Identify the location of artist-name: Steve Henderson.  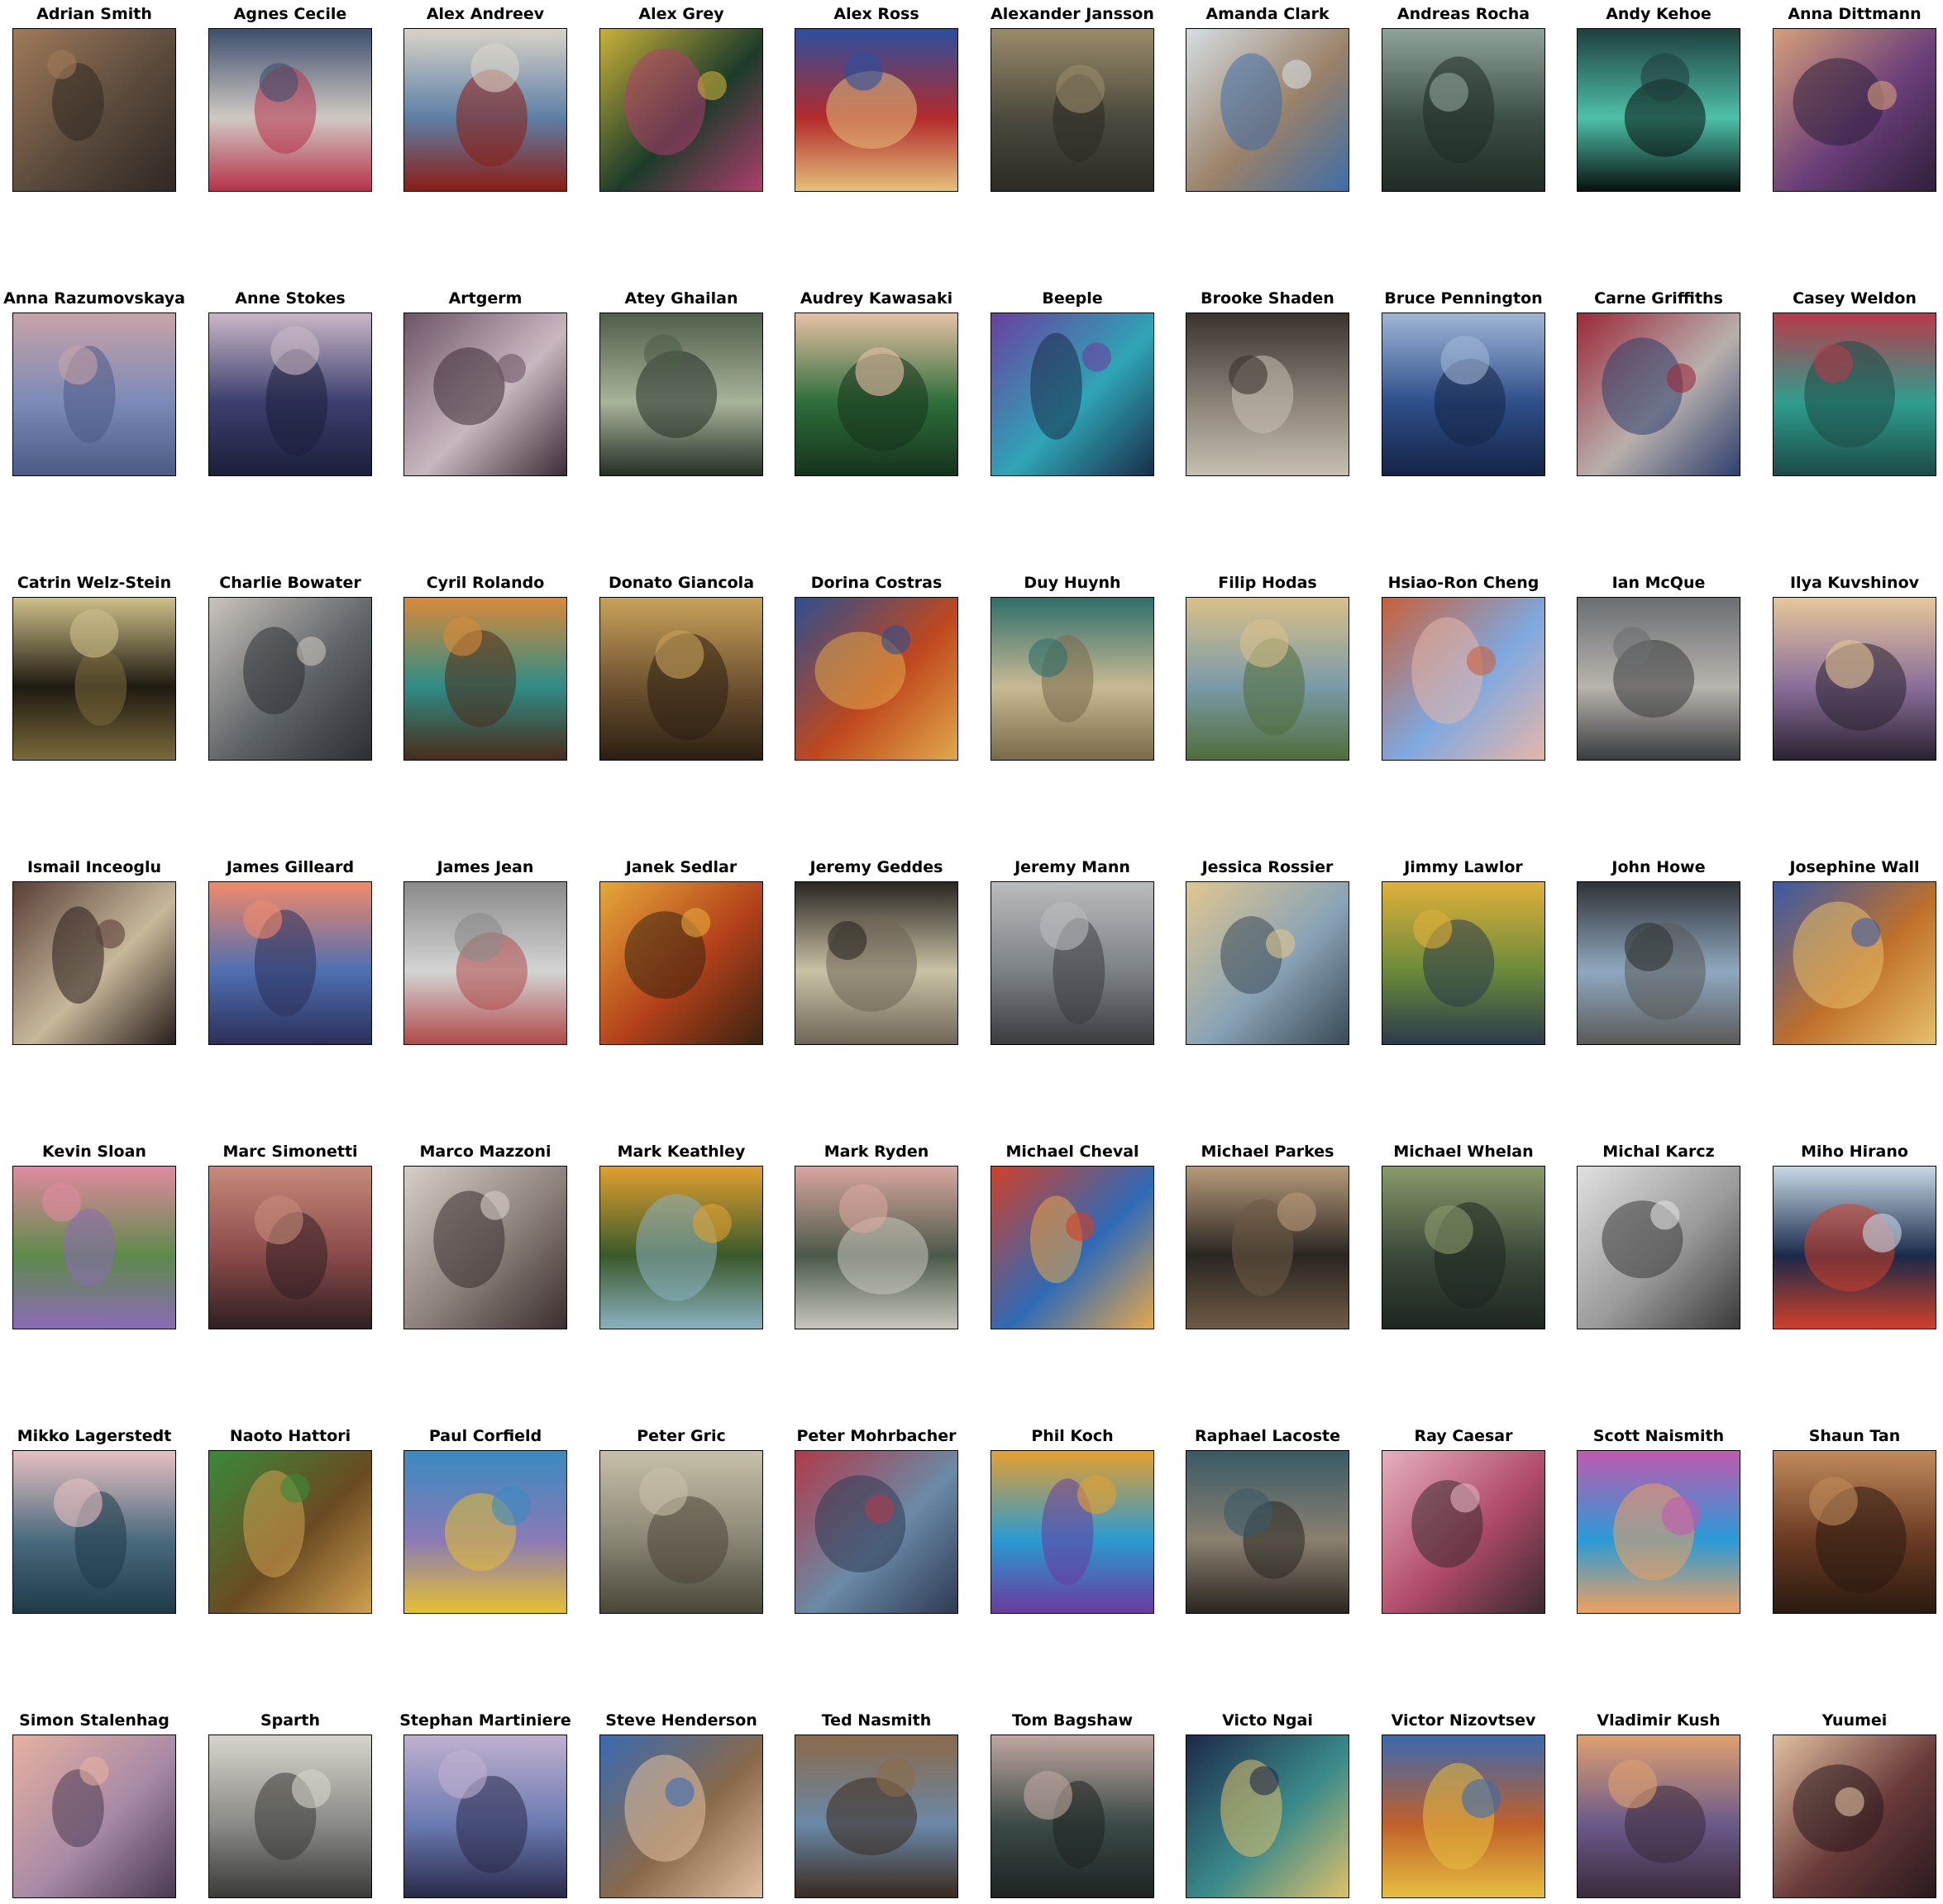
(681, 1720).